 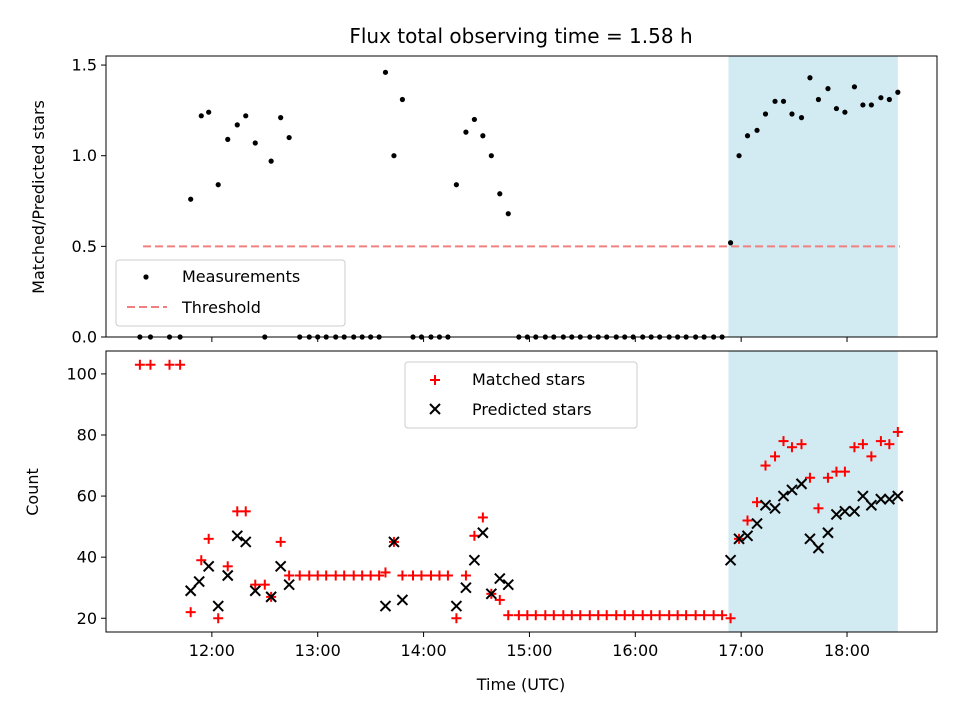 What do you see at coordinates (221, 307) in the screenshot?
I see `legend-label-threshold: Threshold` at bounding box center [221, 307].